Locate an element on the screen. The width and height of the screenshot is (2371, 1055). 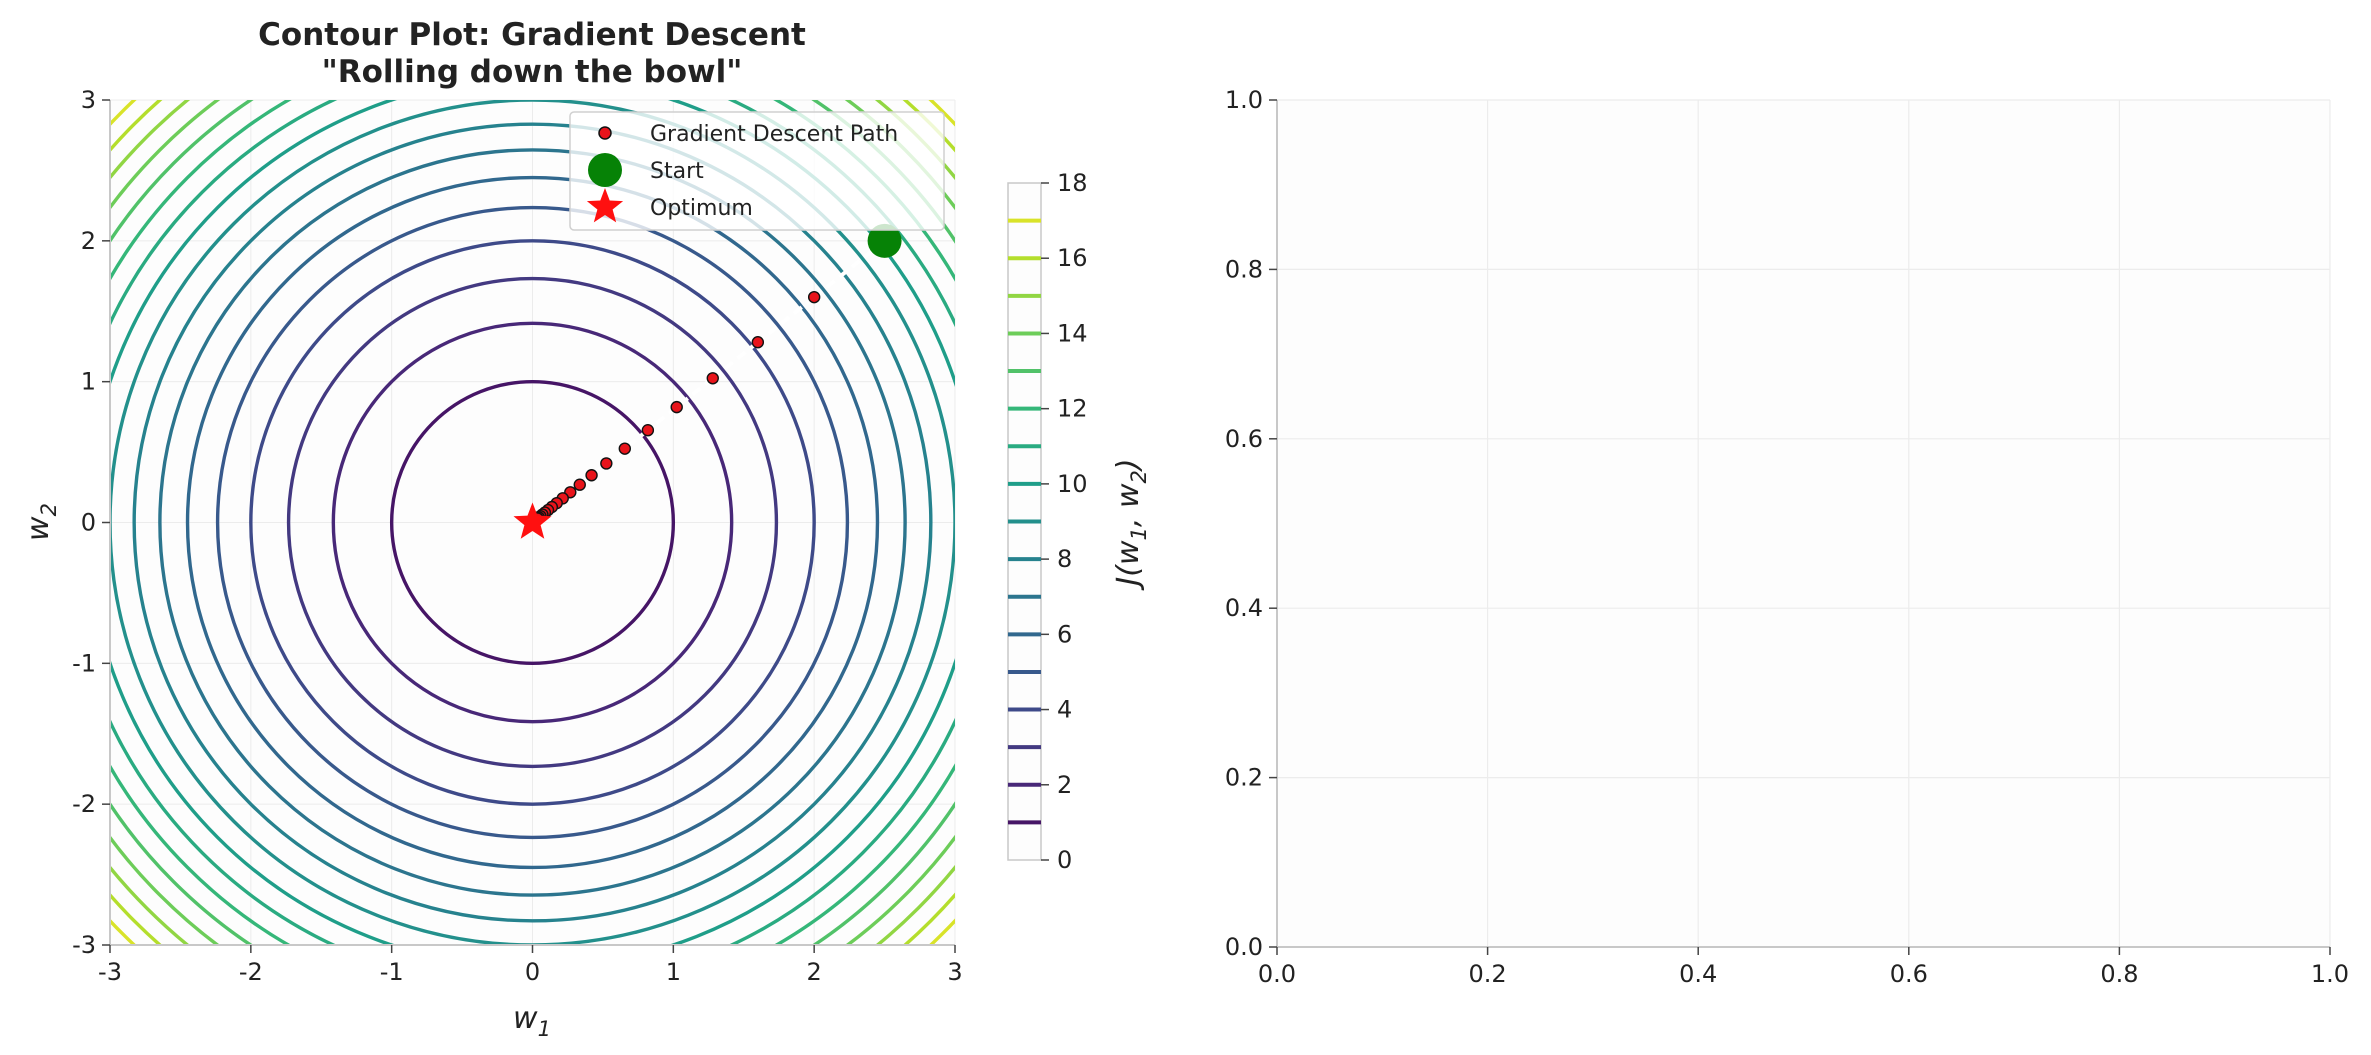
colorbar-tick-label: 14 is located at coordinates (1072, 333).